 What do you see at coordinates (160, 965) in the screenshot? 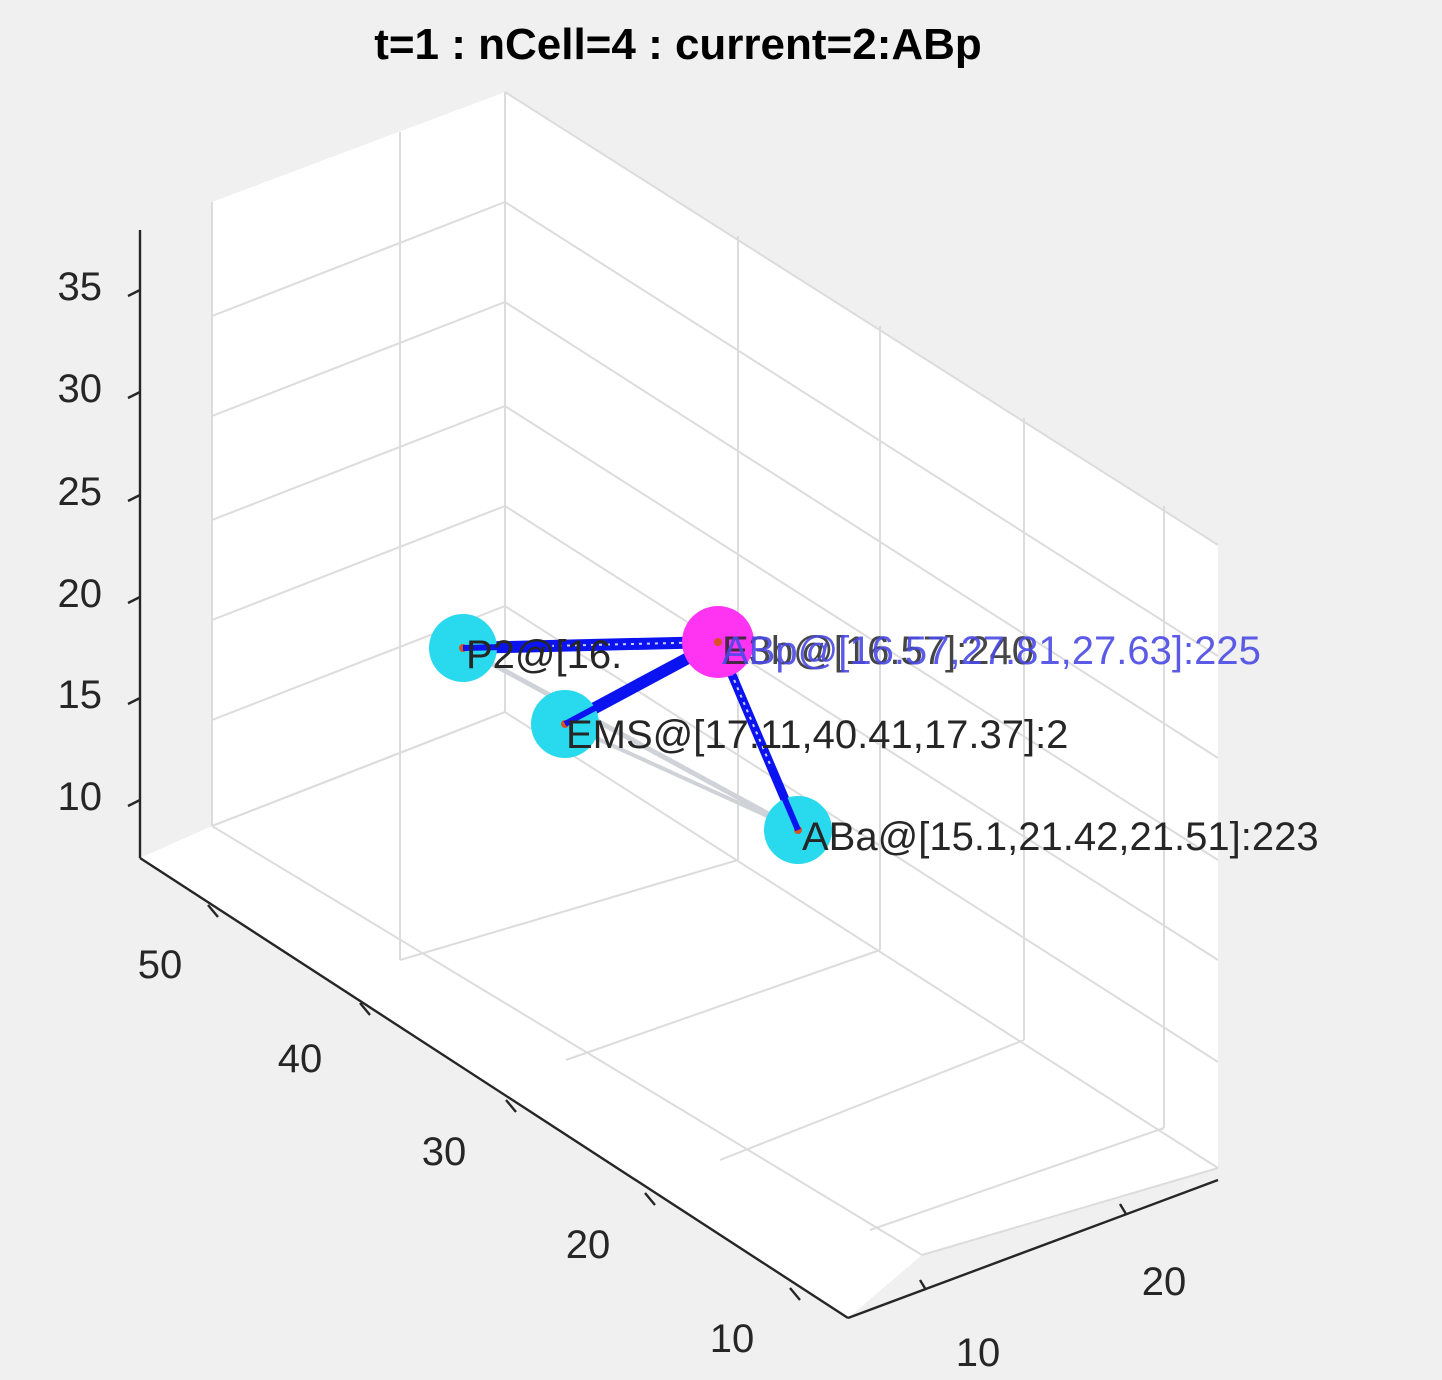
I see `y-tick-label: 50` at bounding box center [160, 965].